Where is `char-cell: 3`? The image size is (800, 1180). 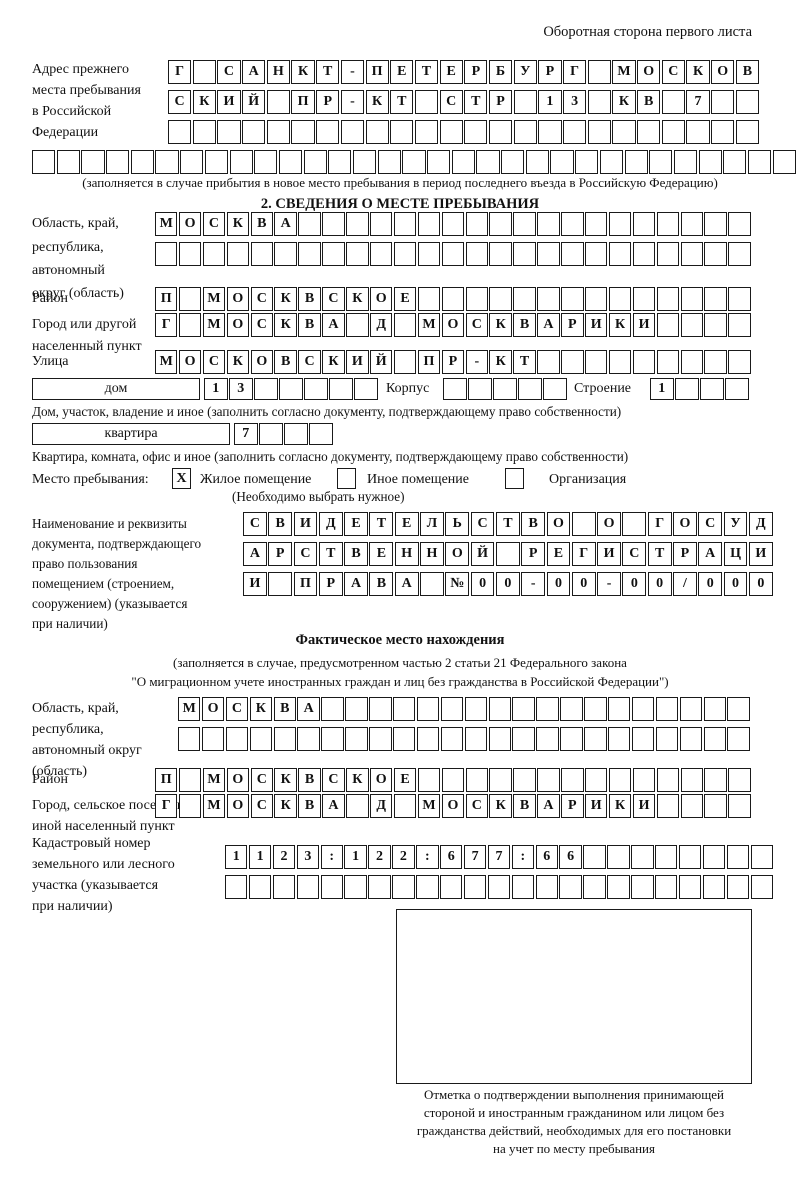 char-cell: 3 is located at coordinates (308, 857).